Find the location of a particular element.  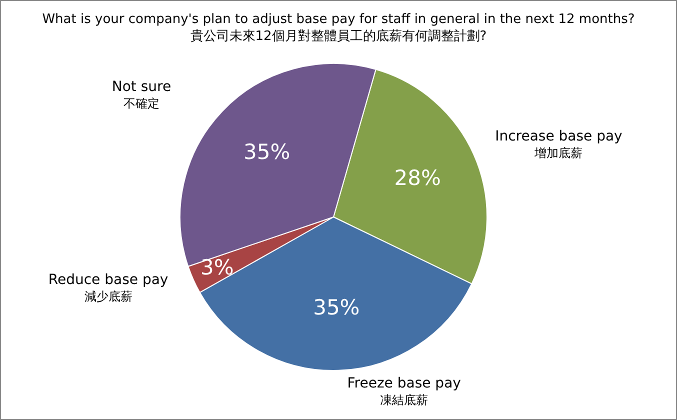

slice-label: Reduce base pay 減少底薪 is located at coordinates (108, 288).